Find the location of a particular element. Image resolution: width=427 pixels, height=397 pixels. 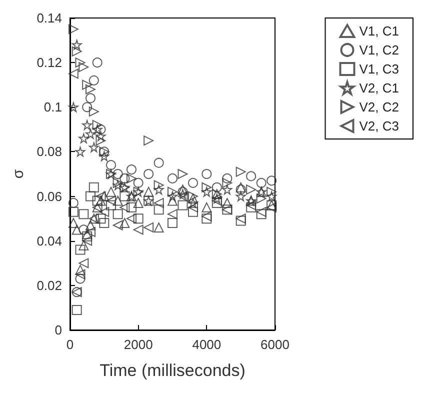

legend-label: V1, C1 is located at coordinates (379, 31).